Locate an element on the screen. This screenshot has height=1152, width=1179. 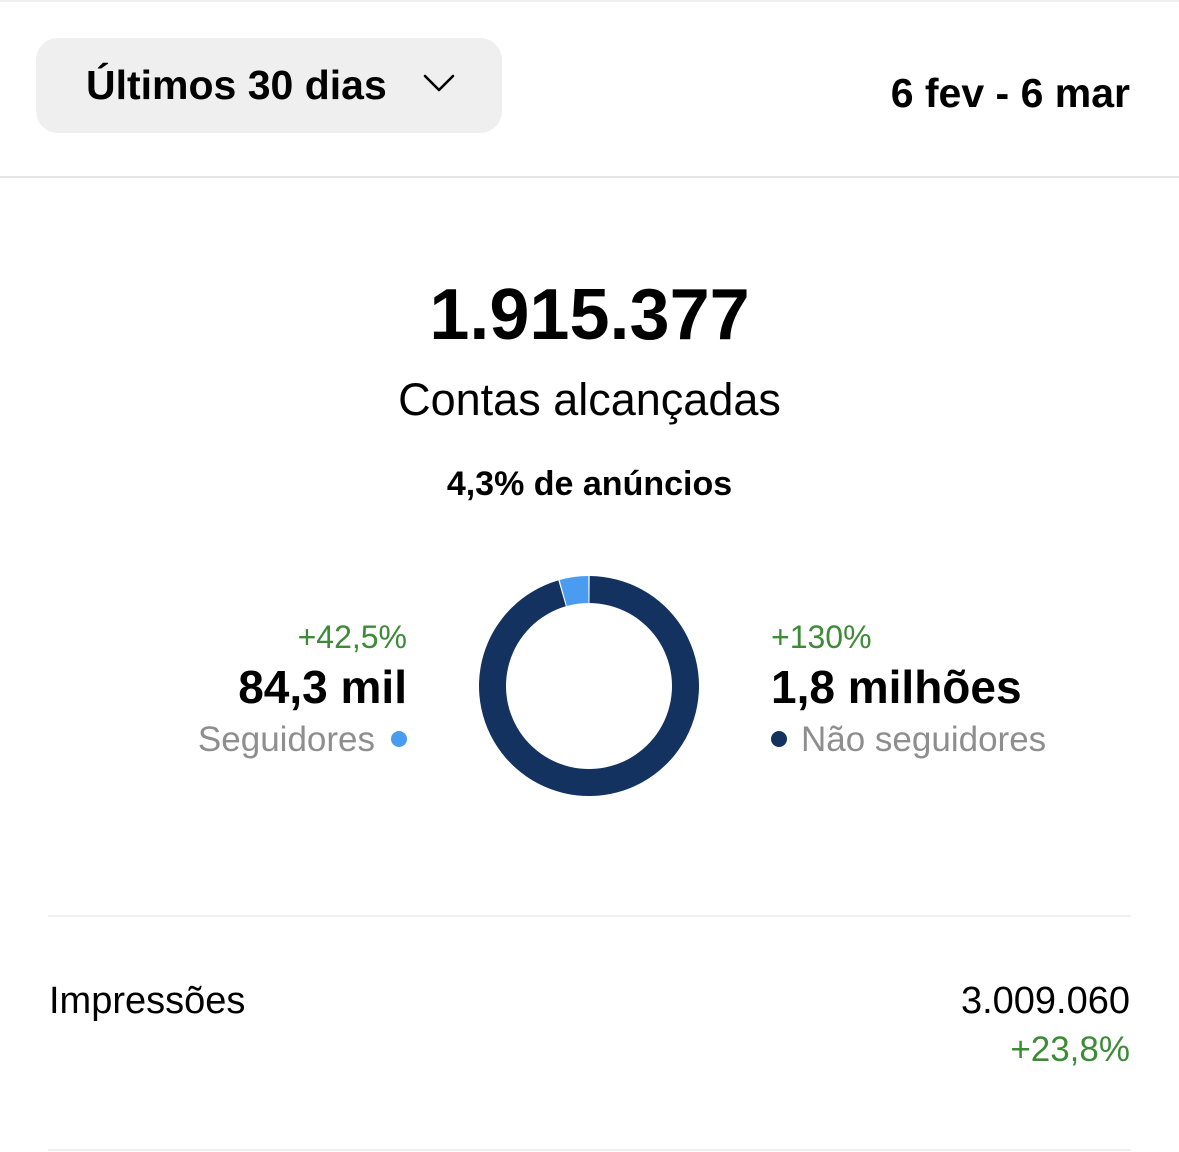
followers-dot-icon is located at coordinates (399, 738).